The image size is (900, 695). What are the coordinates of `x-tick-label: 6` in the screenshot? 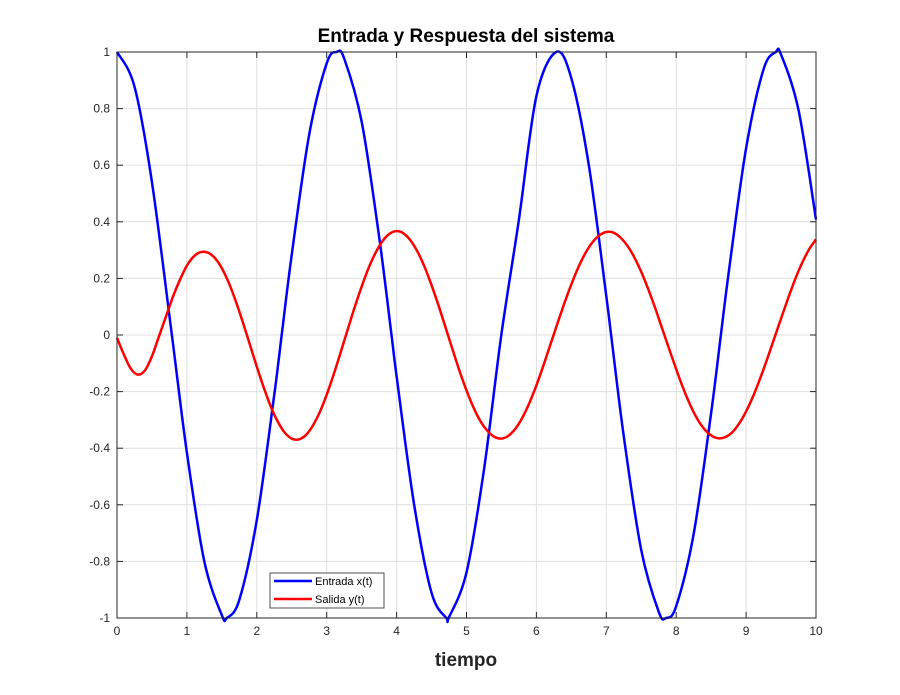 It's located at (536, 631).